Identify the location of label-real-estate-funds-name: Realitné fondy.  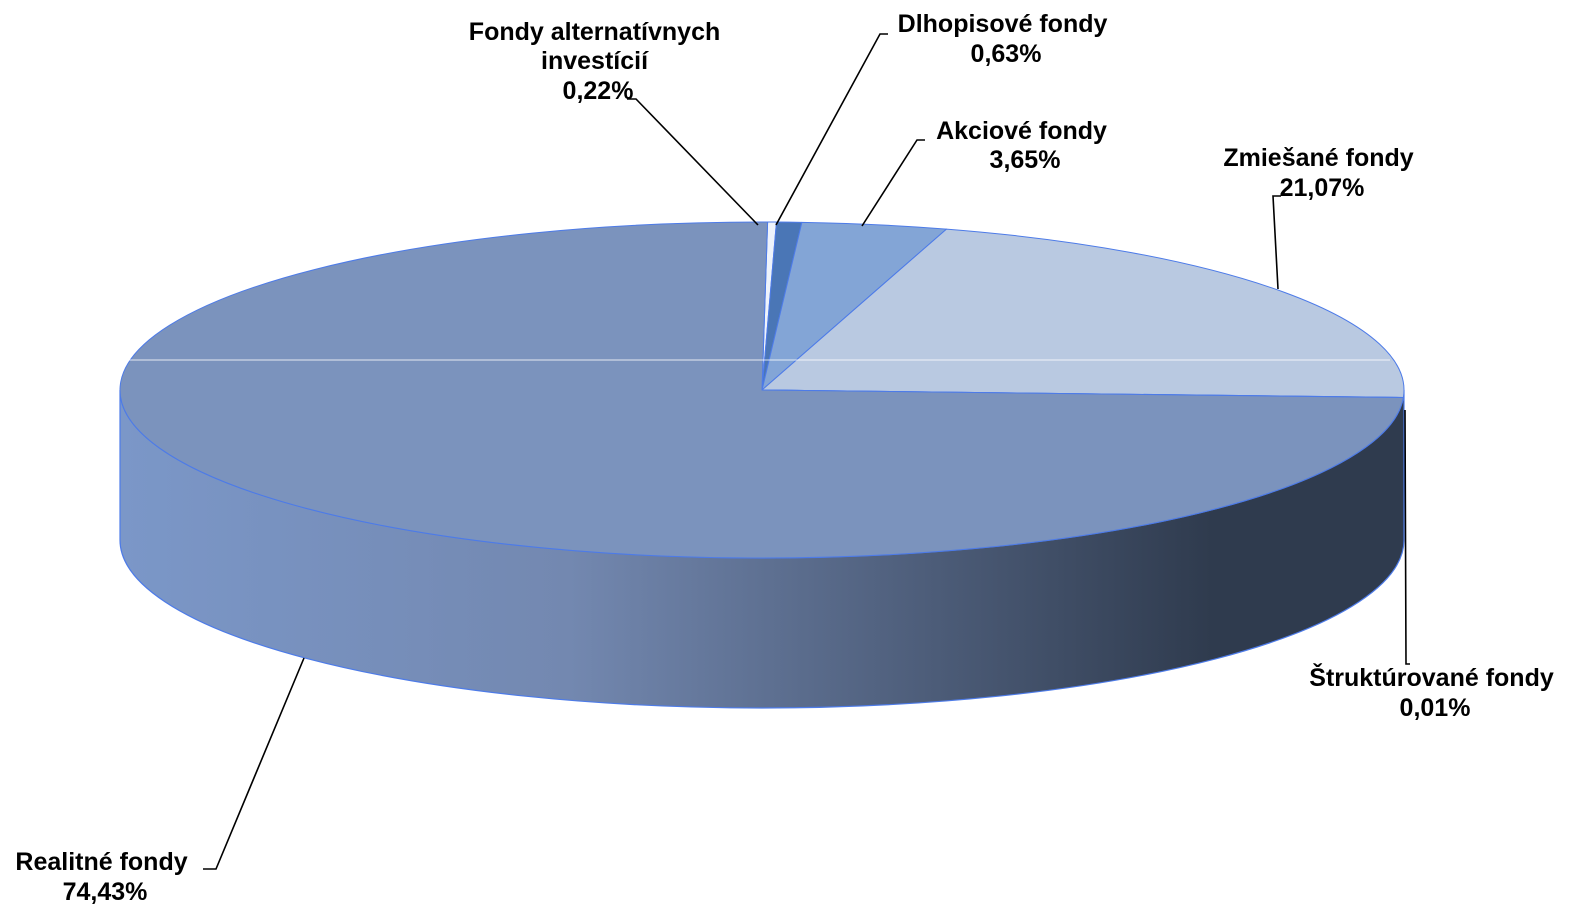
(101, 862).